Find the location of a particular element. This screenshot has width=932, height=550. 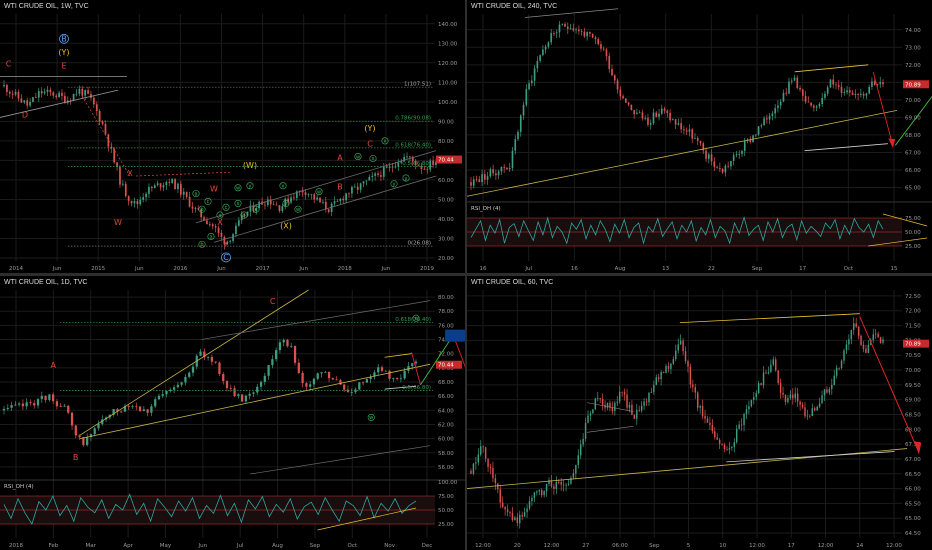

y-tick-label: 140.00 is located at coordinates (448, 25).